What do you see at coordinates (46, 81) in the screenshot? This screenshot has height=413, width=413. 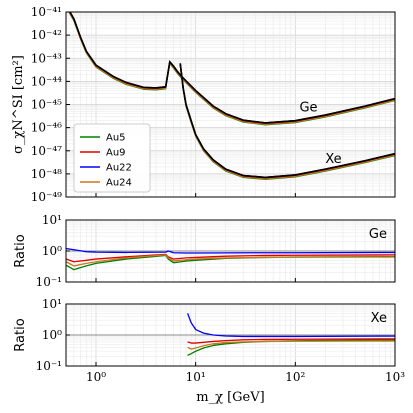 I see `y-tick-label: 10⁻⁴⁴` at bounding box center [46, 81].